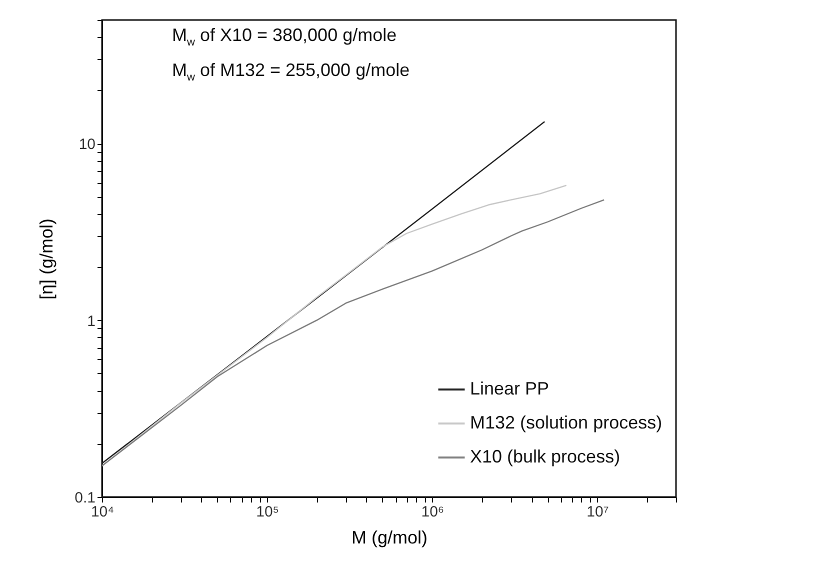  Describe the element at coordinates (510, 388) in the screenshot. I see `legend-label: Linear PP` at that location.